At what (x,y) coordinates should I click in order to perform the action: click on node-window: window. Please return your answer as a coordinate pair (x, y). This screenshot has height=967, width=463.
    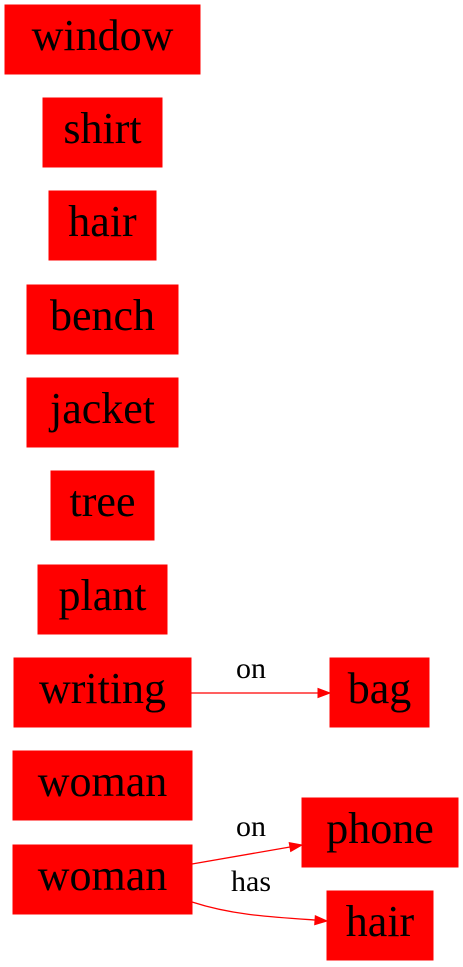
    Looking at the image, I should click on (102, 39).